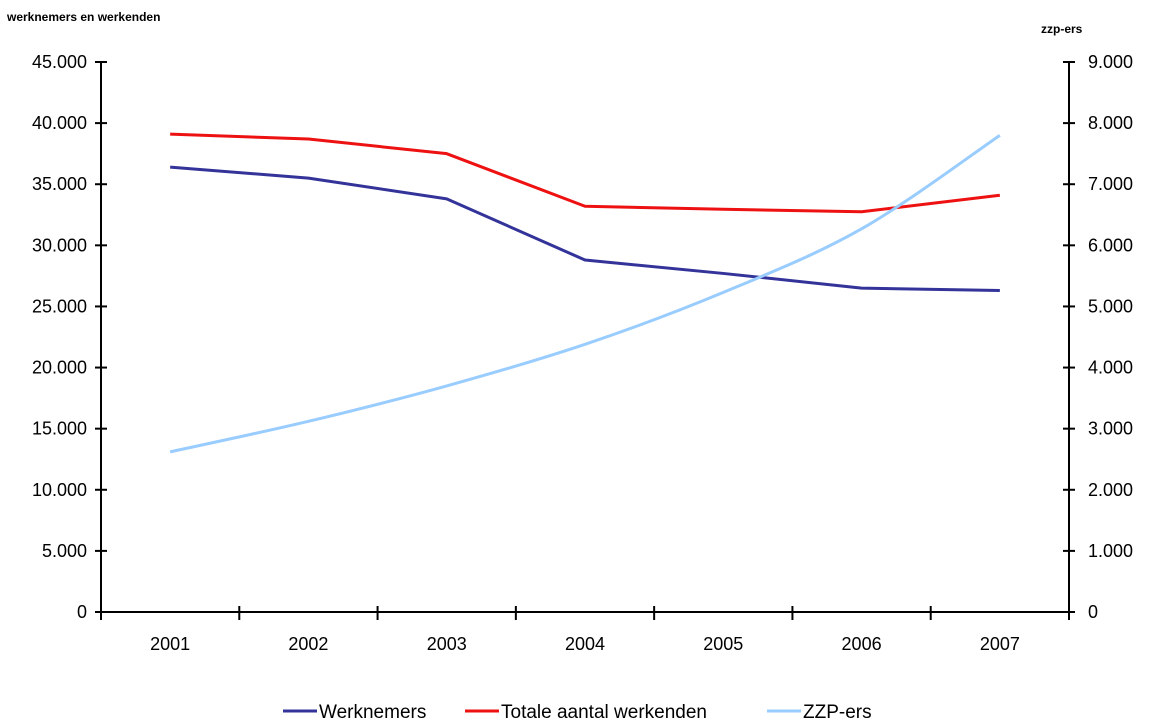  What do you see at coordinates (604, 711) in the screenshot?
I see `legend-item-totale-aantal-werkenden-label: Totale aantal werkenden` at bounding box center [604, 711].